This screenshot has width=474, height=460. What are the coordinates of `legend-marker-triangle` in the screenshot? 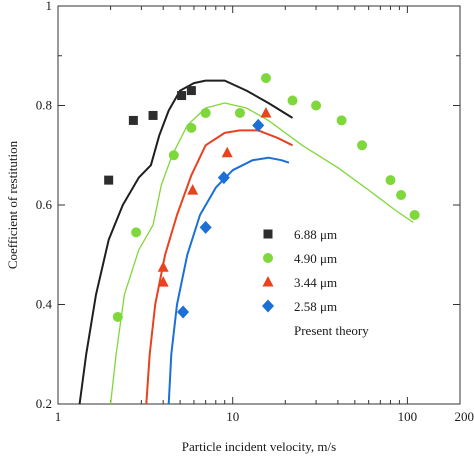 It's located at (268, 281).